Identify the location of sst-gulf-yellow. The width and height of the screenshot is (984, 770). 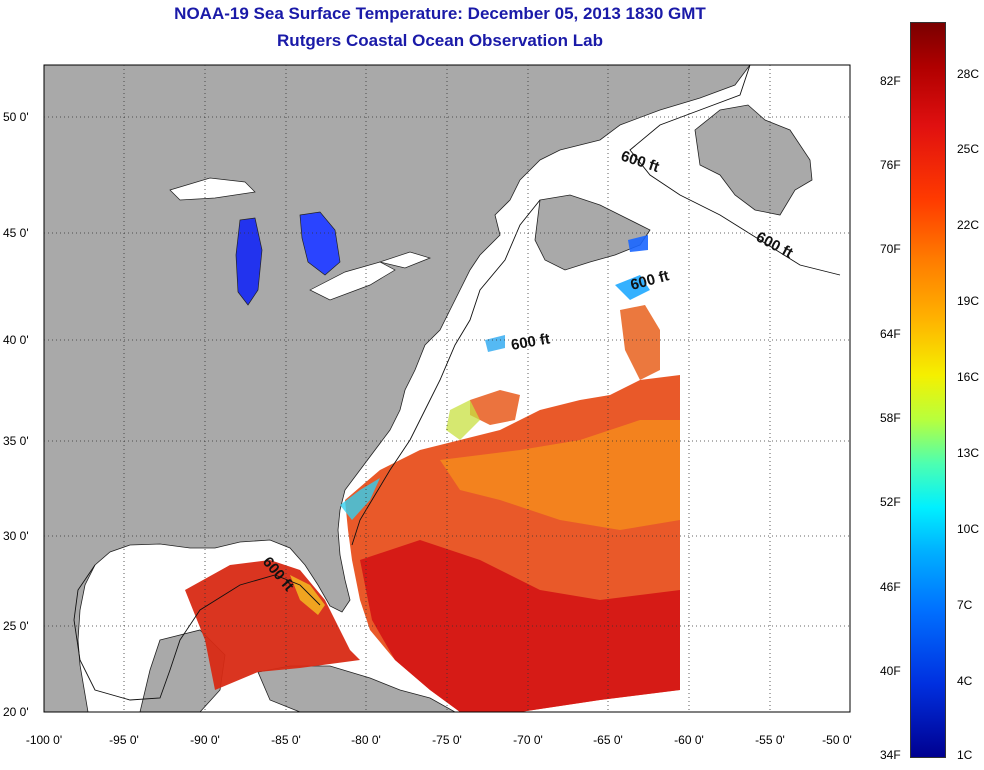
(307, 595).